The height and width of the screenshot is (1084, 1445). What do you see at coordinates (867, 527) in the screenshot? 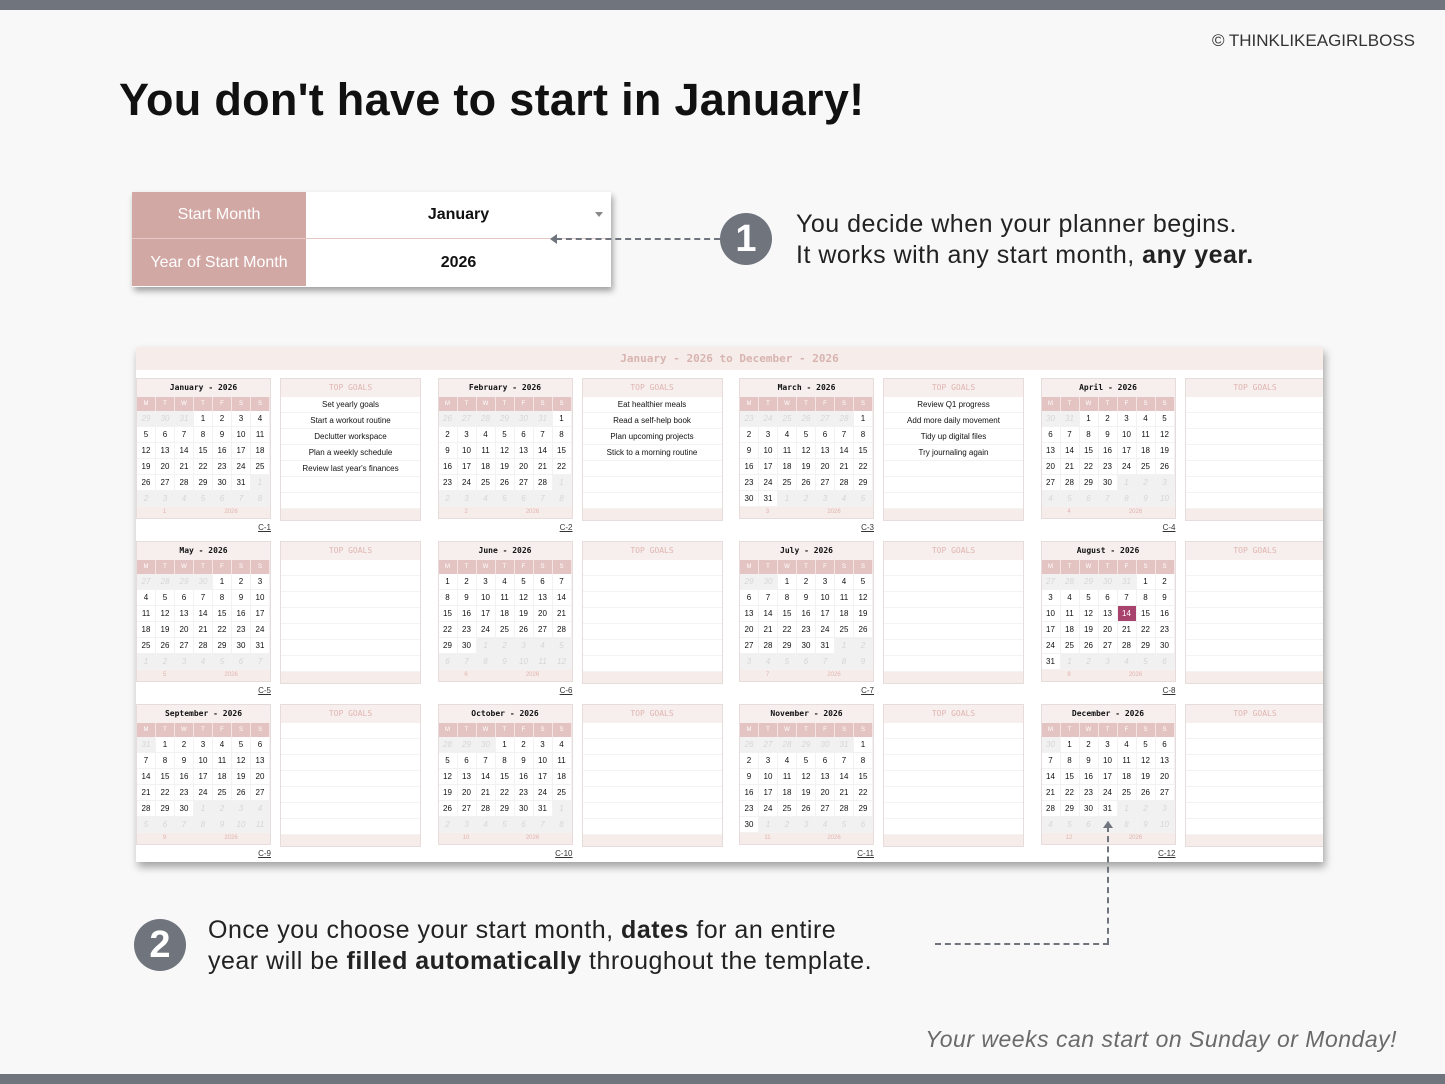
I see `month-link: C-3` at bounding box center [867, 527].